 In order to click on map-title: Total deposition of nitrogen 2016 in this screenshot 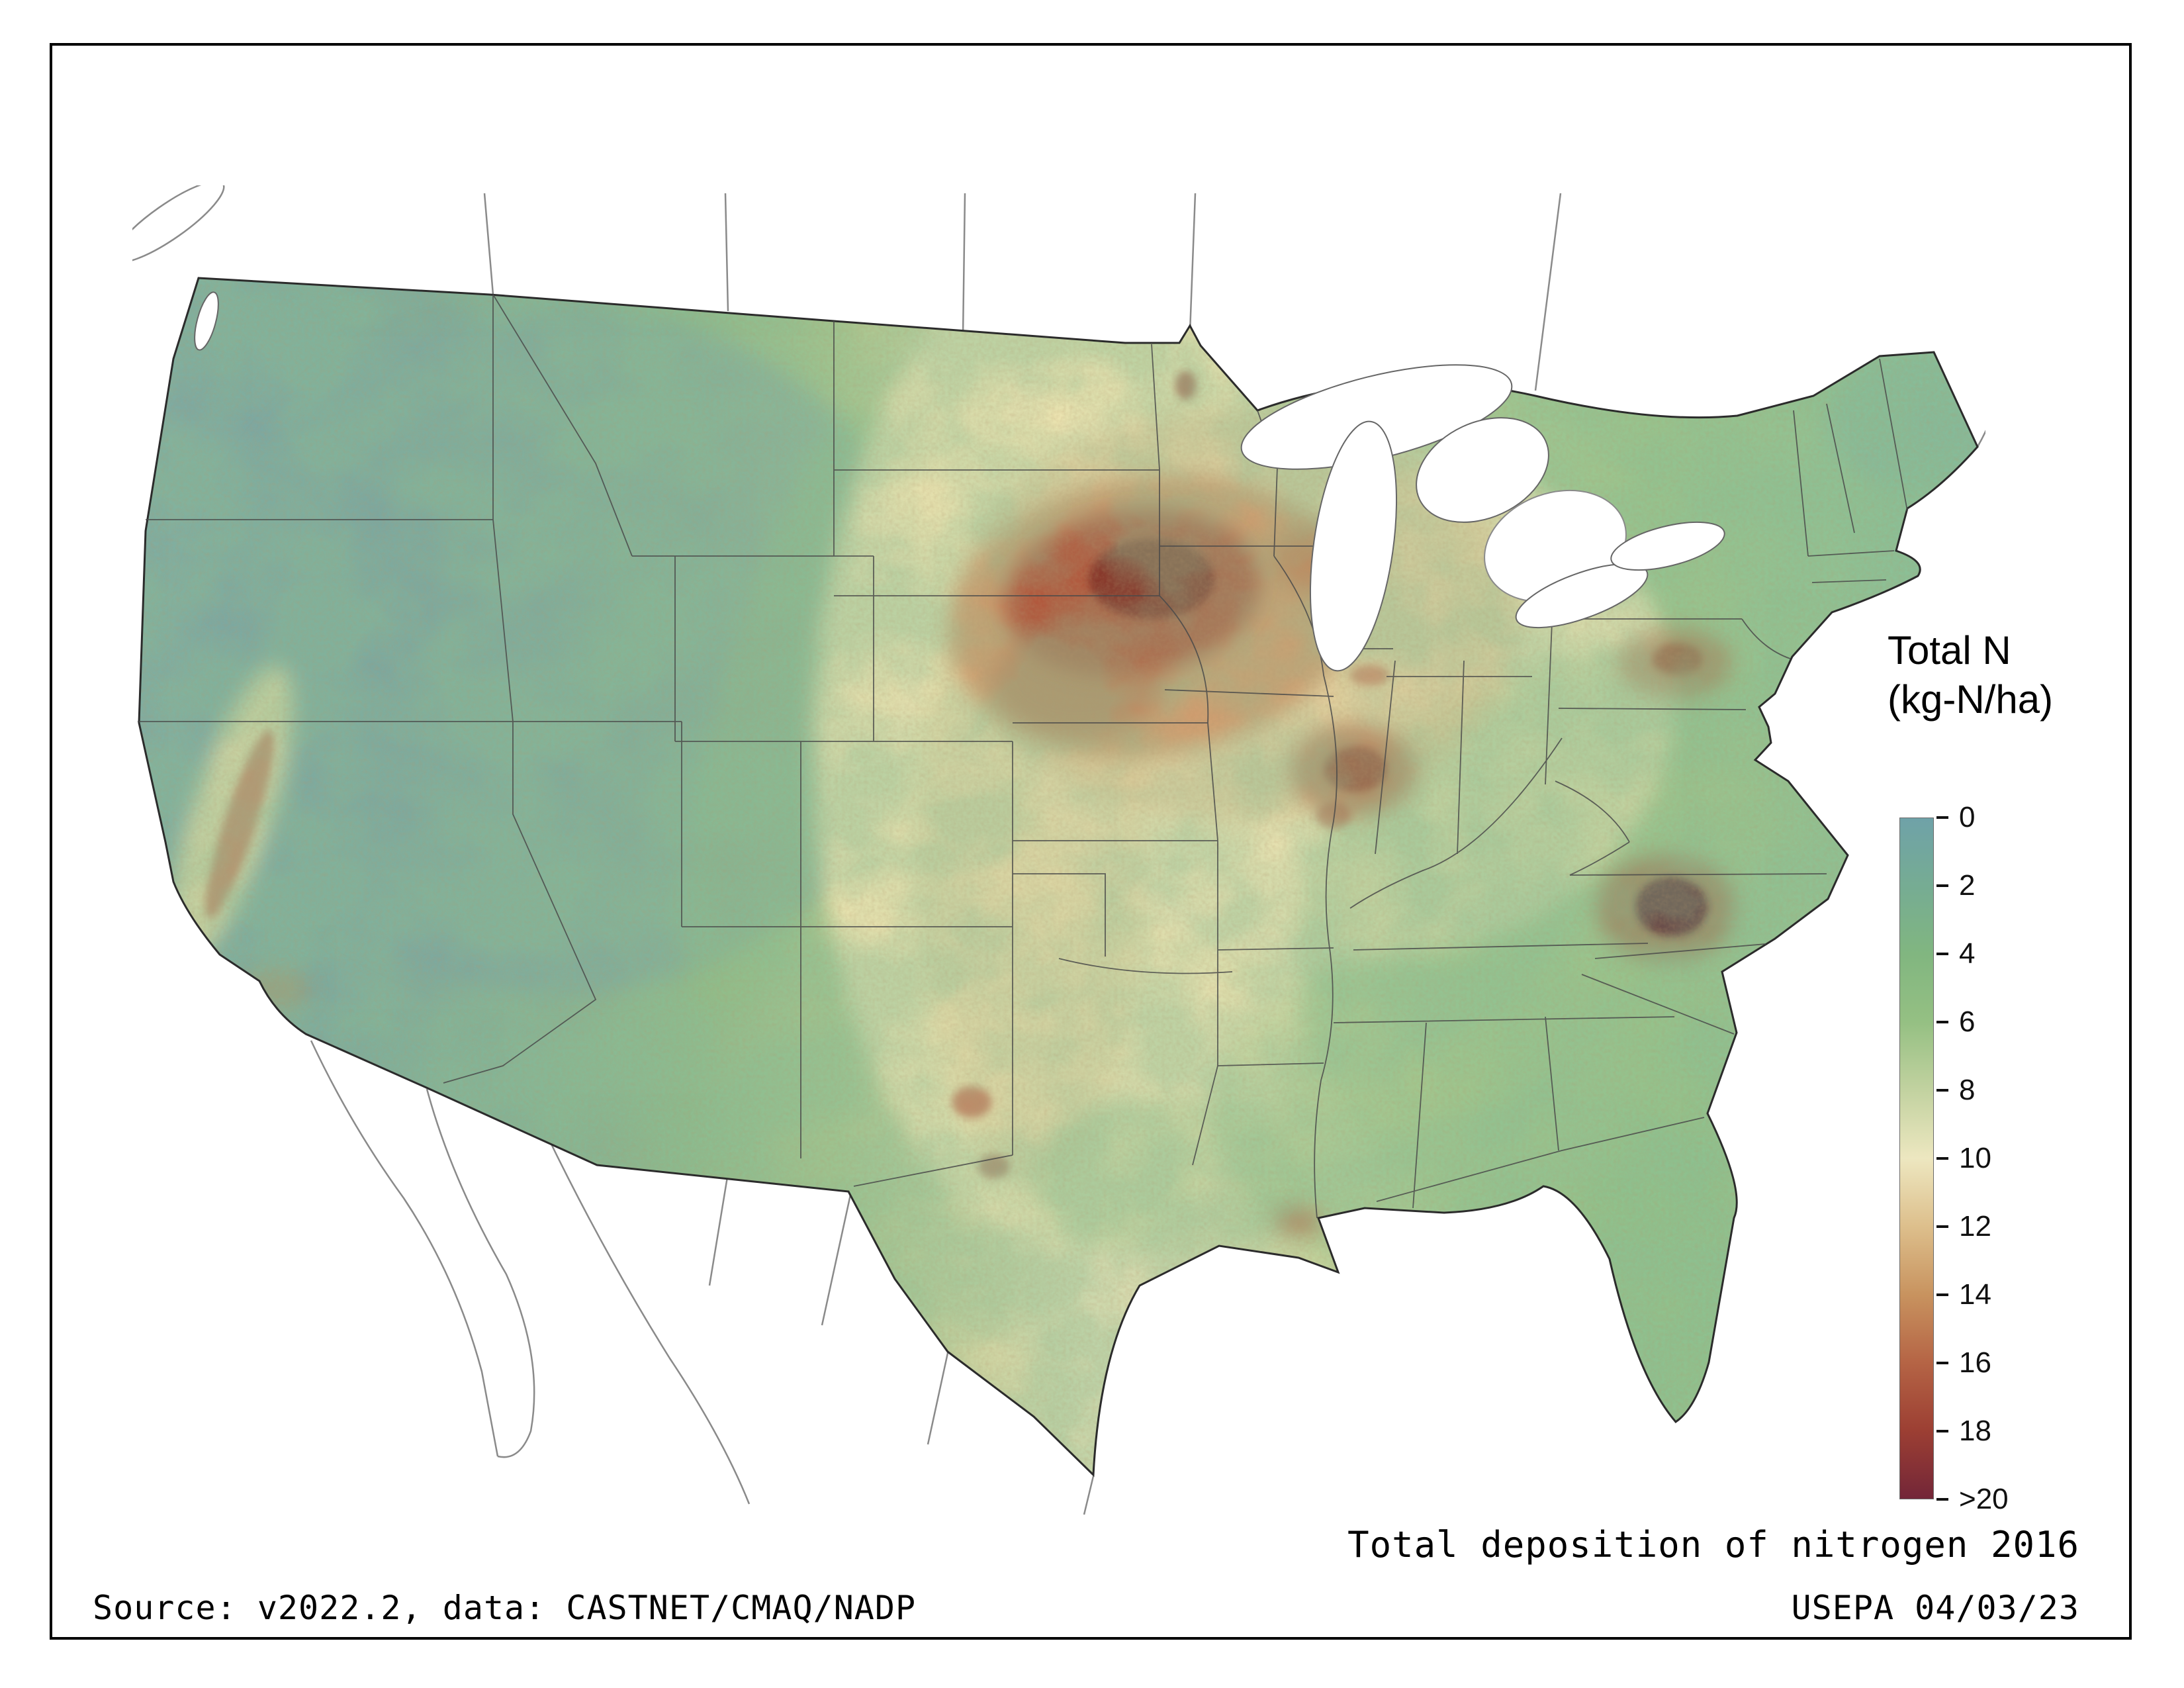, I will do `click(1713, 1545)`.